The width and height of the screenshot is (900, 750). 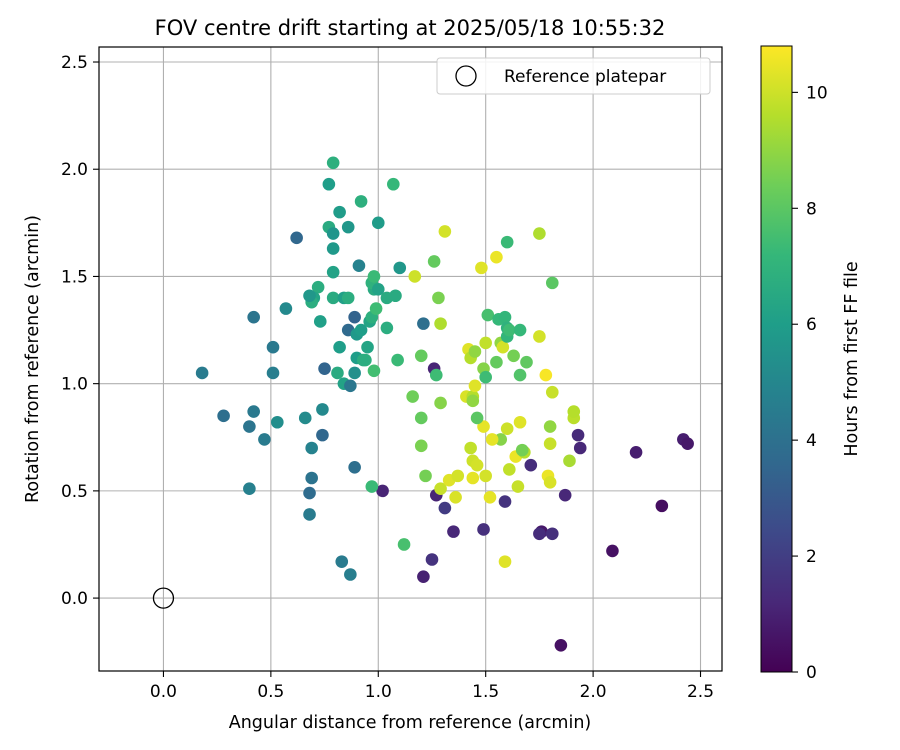 What do you see at coordinates (74, 385) in the screenshot?
I see `y-tick-label: 1.0` at bounding box center [74, 385].